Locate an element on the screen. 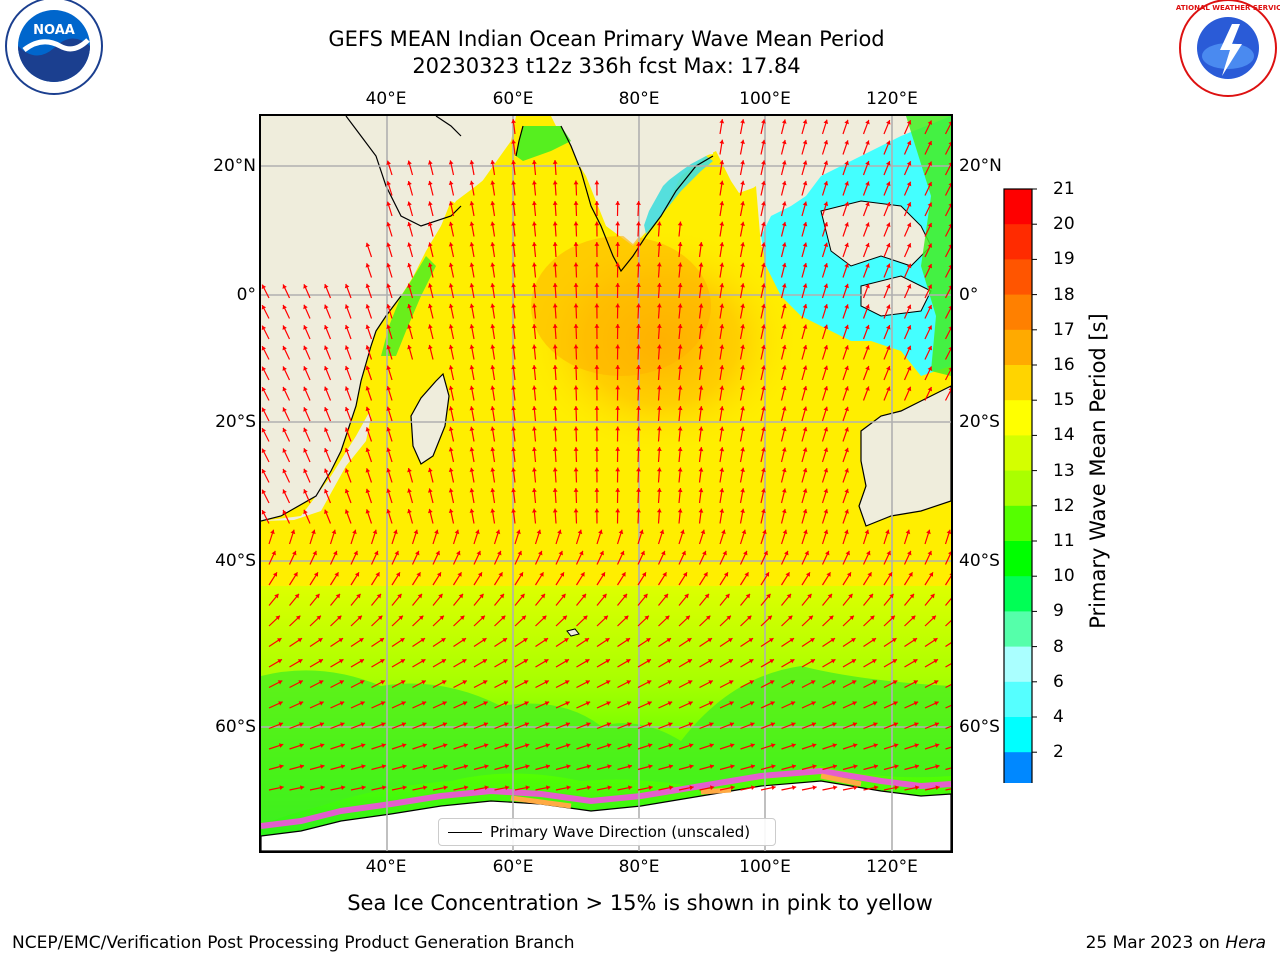 The image size is (1280, 960). nws-logo-text: NATIONAL WEATHER SERVICE is located at coordinates (1228, 8).